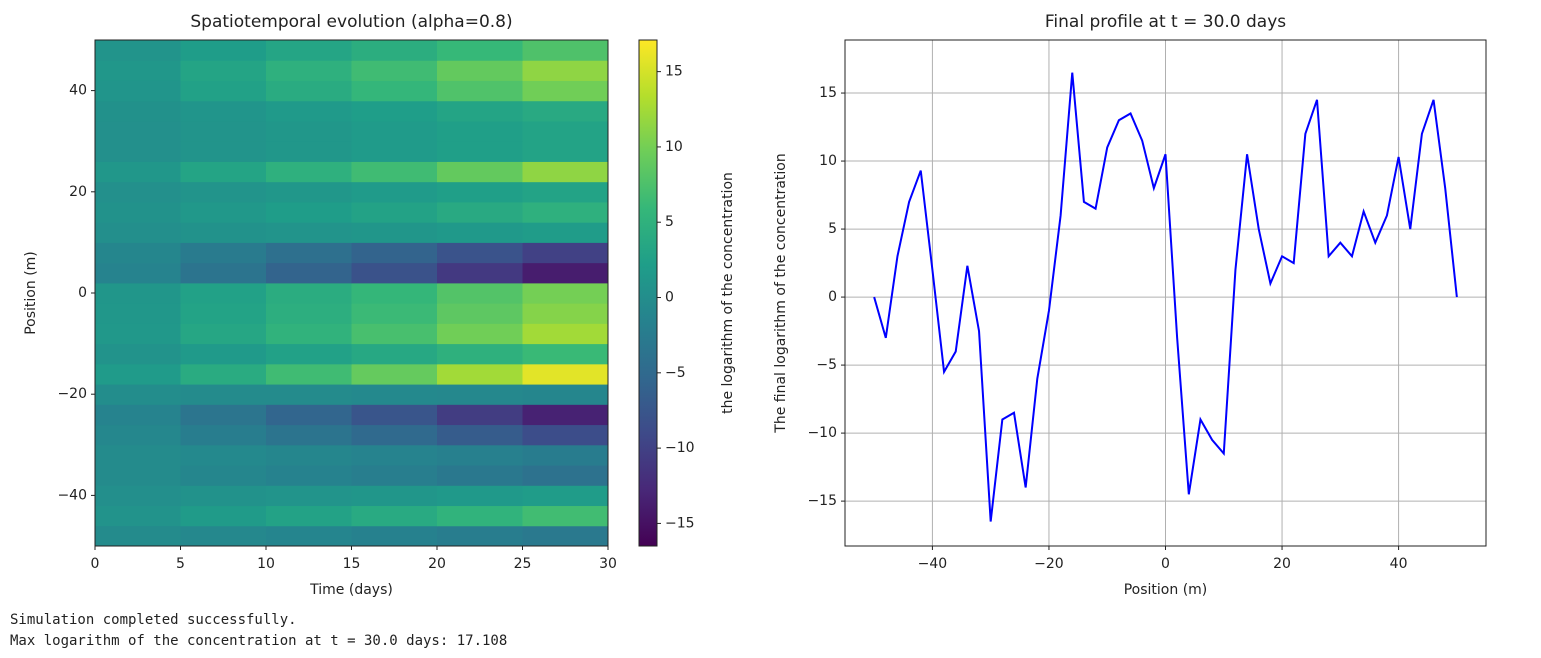  Describe the element at coordinates (669, 298) in the screenshot. I see `colorbar-tick-label: 0` at that location.